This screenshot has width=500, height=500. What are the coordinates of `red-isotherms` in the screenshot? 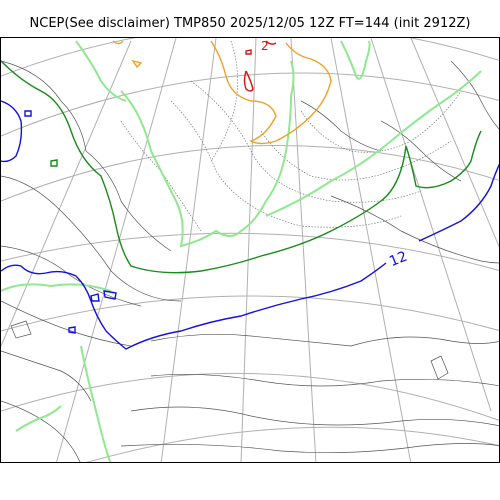 It's located at (260, 66).